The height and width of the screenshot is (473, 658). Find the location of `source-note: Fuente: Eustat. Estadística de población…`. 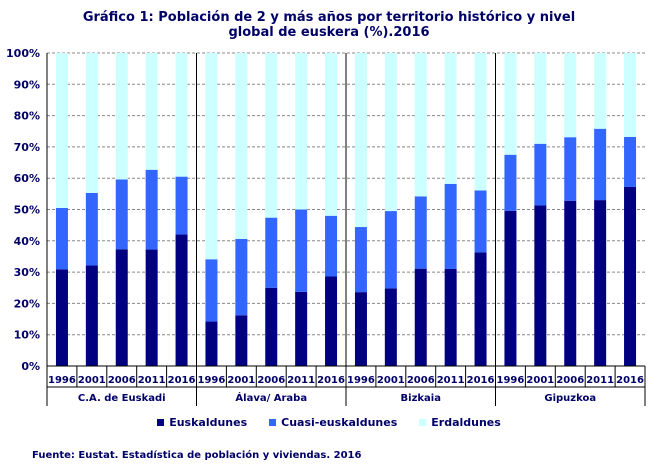

source-note: Fuente: Eustat. Estadística de población… is located at coordinates (197, 455).